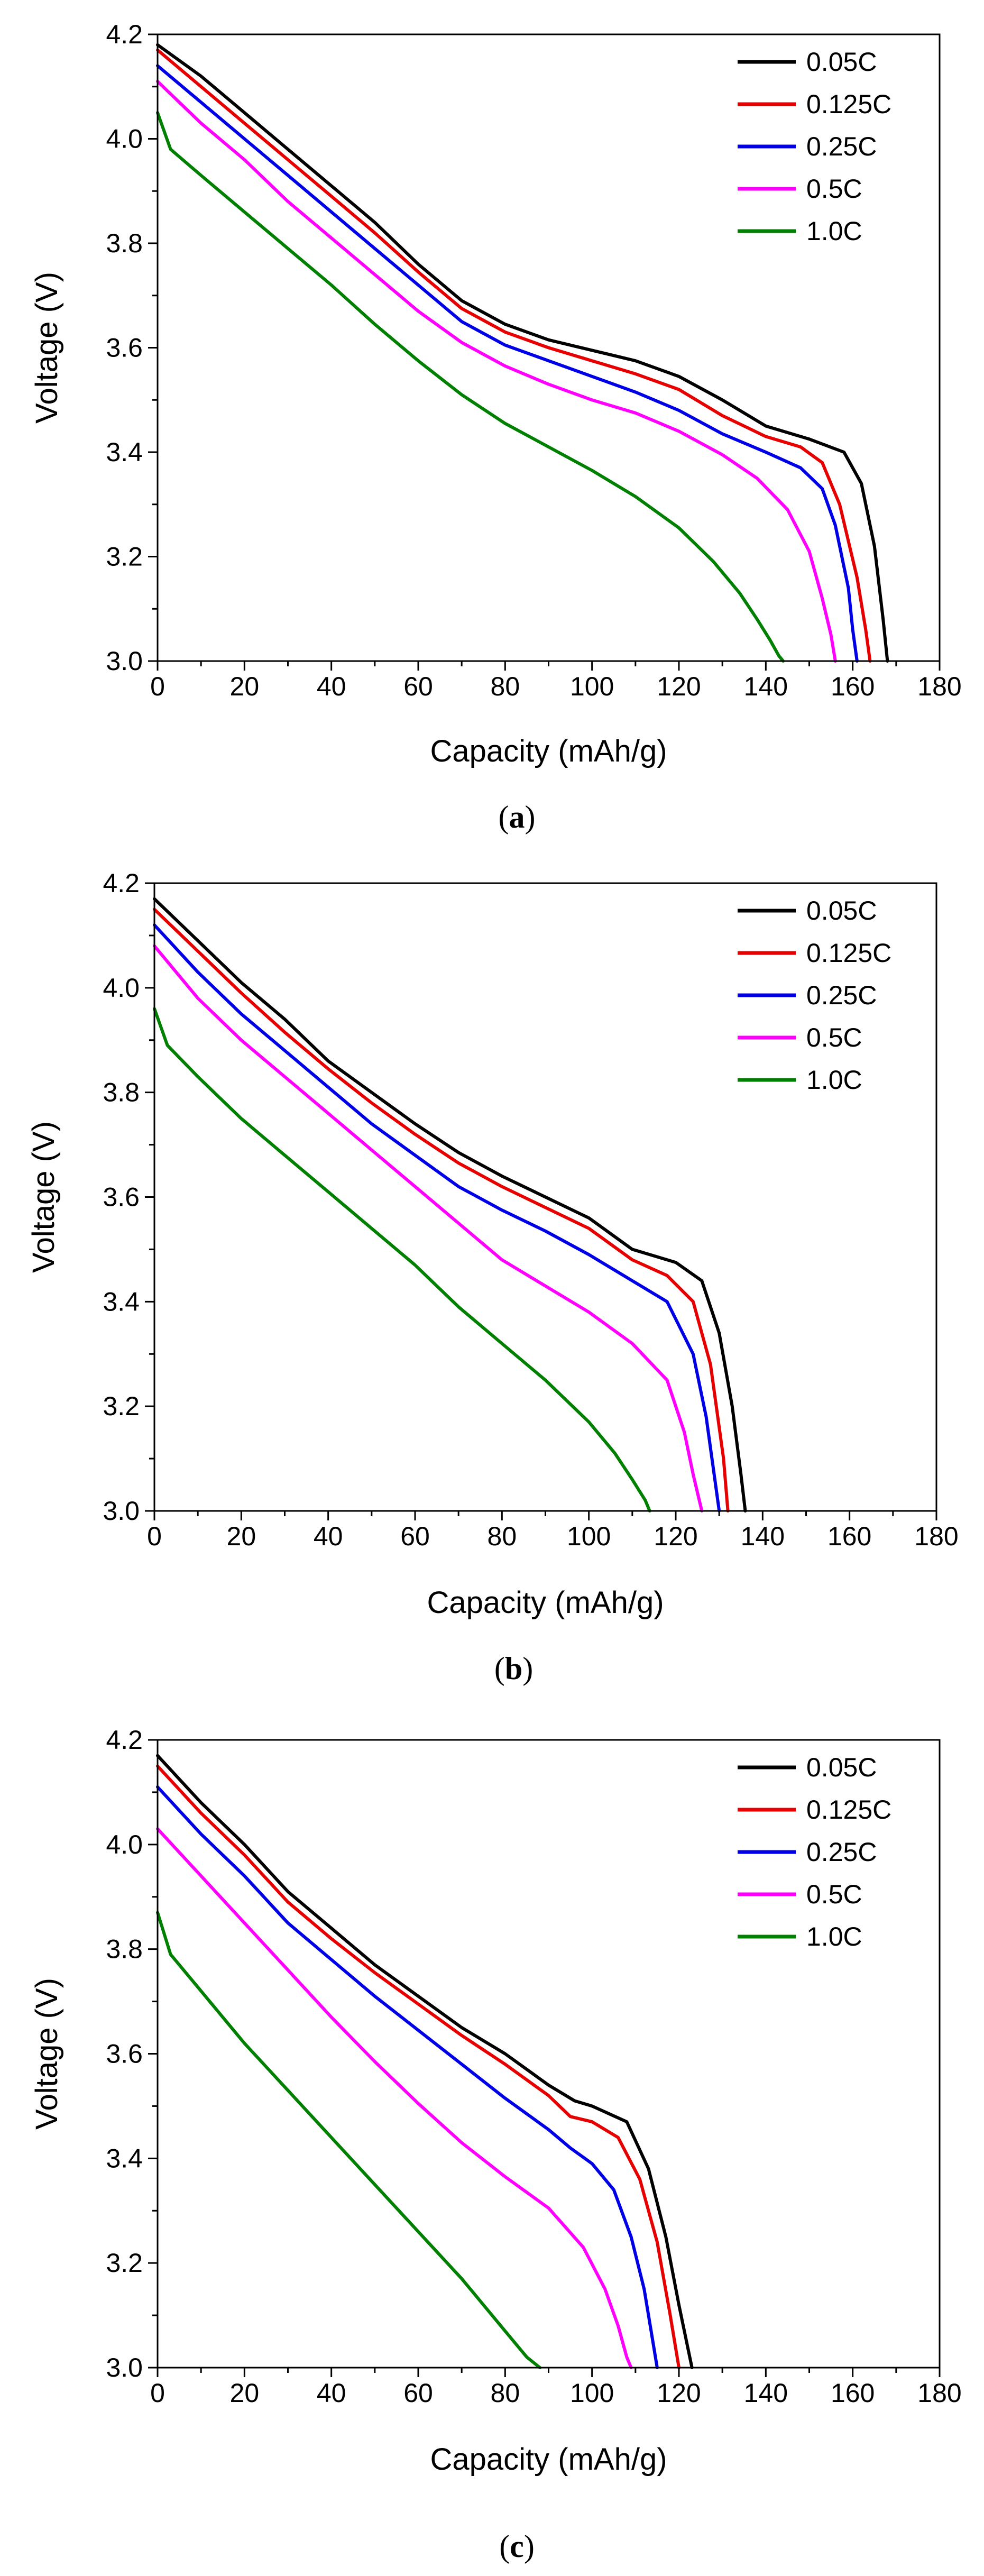  I want to click on panel-caption-letter: a, so click(517, 818).